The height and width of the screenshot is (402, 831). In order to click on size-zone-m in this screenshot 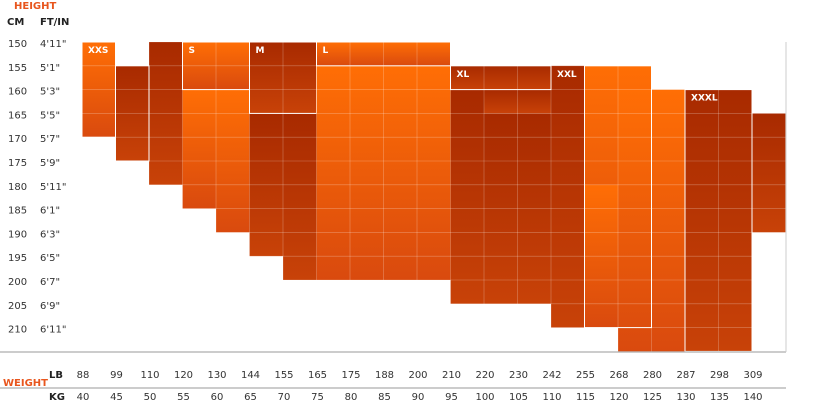, I will do `click(283, 161)`.